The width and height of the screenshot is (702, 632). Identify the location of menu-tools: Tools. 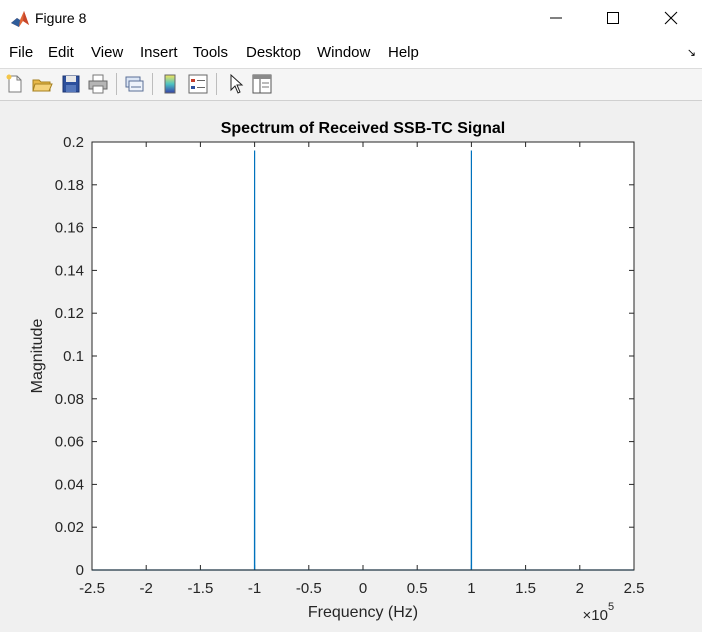
(211, 52).